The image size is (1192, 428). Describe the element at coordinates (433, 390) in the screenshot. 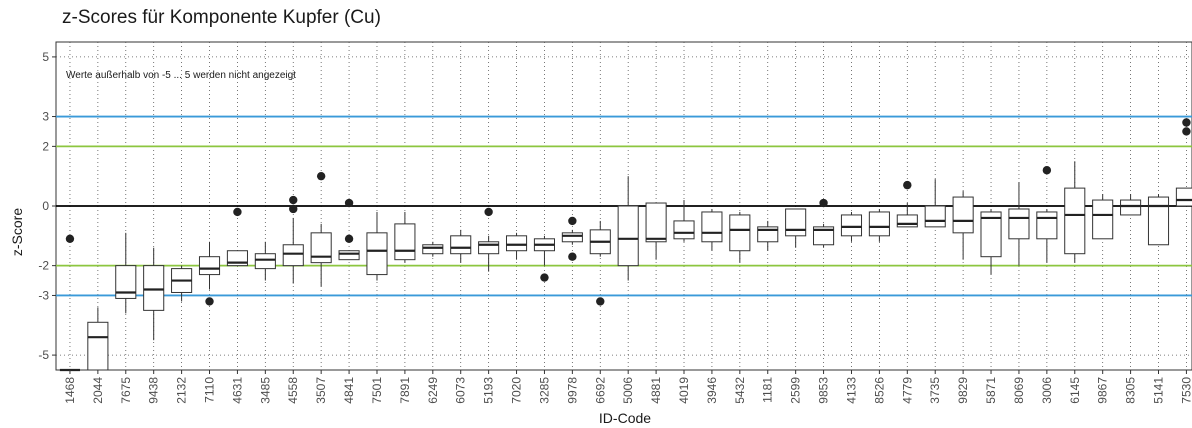

I see `x-tick-label: 6249` at that location.